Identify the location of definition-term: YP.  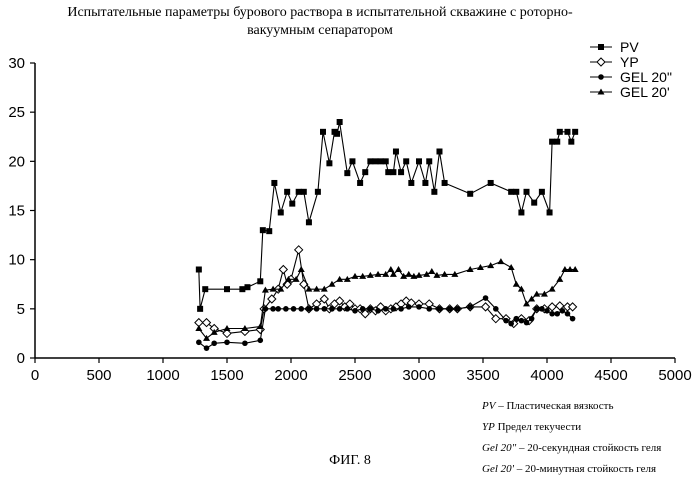
(488, 427).